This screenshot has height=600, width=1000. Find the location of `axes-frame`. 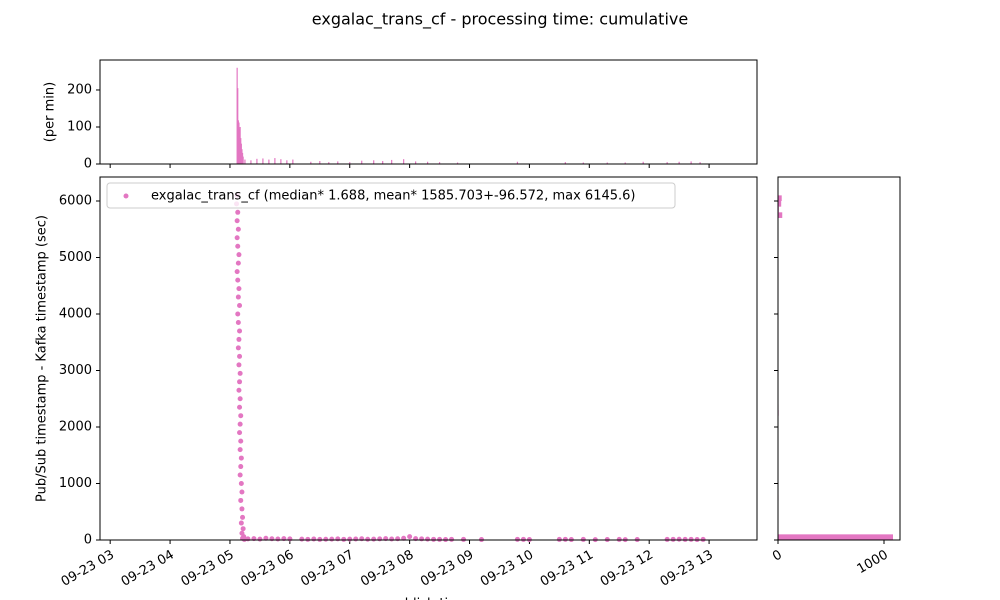

axes-frame is located at coordinates (839, 358).